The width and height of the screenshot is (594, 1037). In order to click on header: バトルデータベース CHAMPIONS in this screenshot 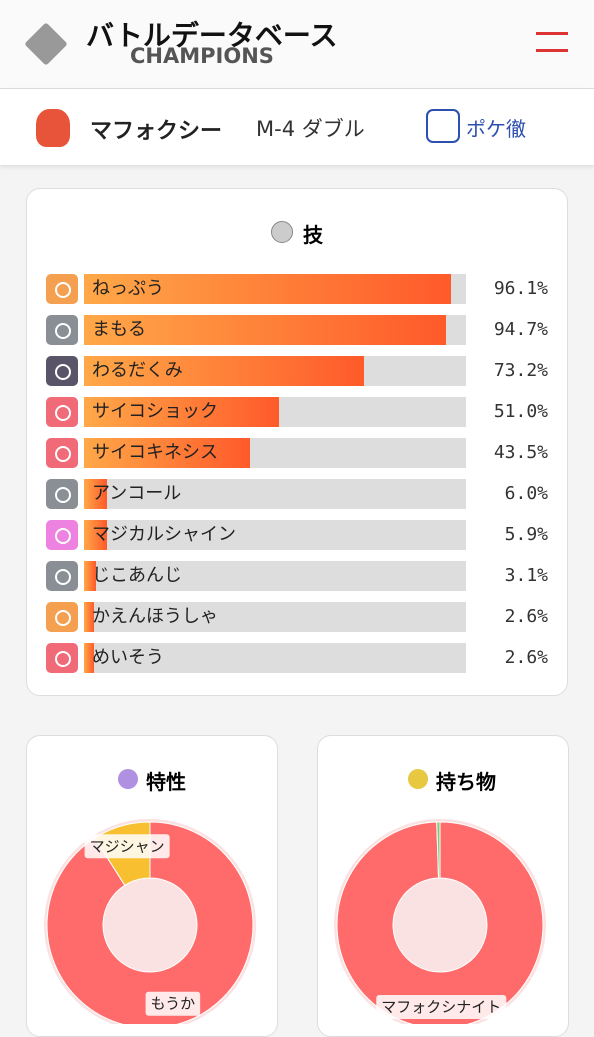, I will do `click(297, 44)`.